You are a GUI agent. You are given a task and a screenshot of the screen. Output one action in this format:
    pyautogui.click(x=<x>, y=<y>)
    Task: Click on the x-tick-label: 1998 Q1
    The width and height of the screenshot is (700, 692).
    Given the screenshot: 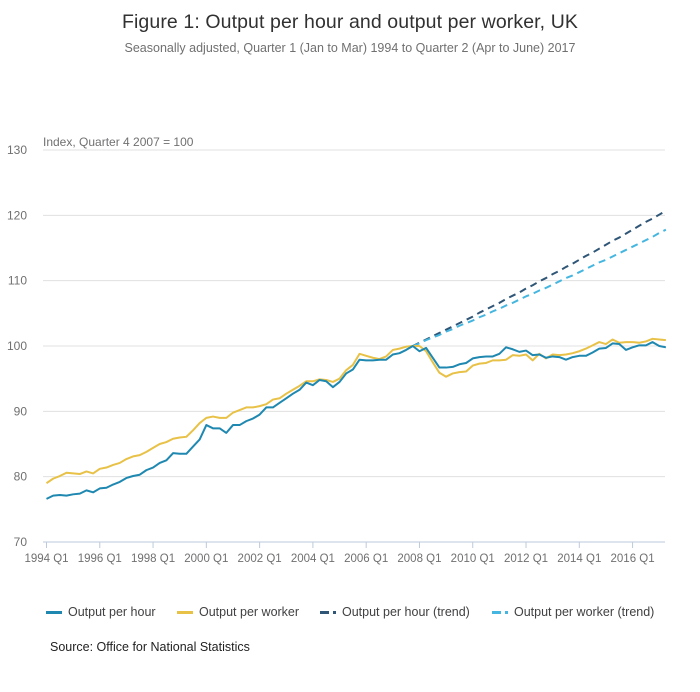 What is the action you would take?
    pyautogui.click(x=153, y=559)
    